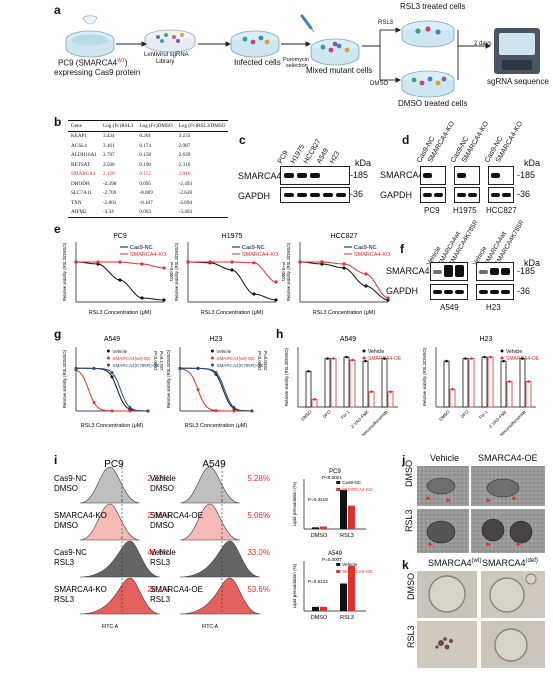  Describe the element at coordinates (146, 202) in the screenshot. I see `table-cell: -0.107` at that location.